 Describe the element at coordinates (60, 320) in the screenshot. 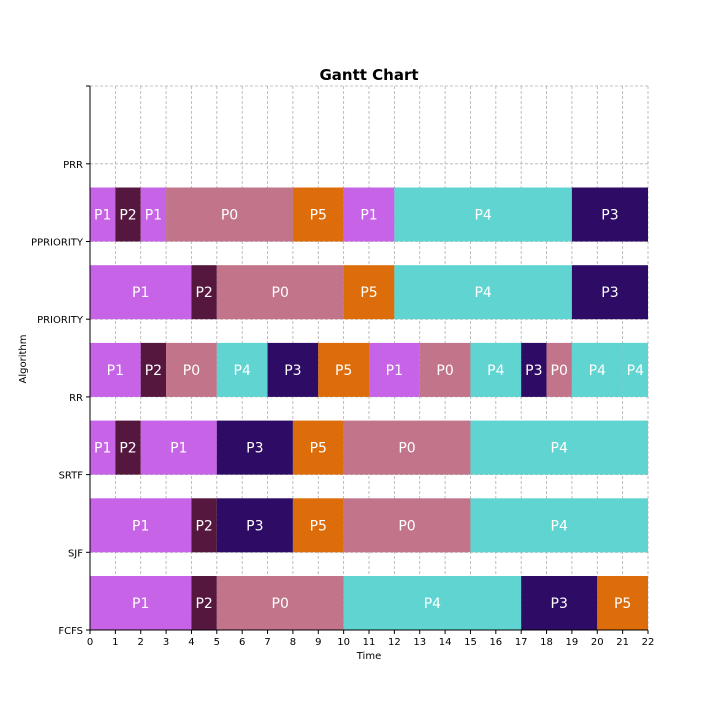

I see `y-tick-label: PRIORITY` at that location.